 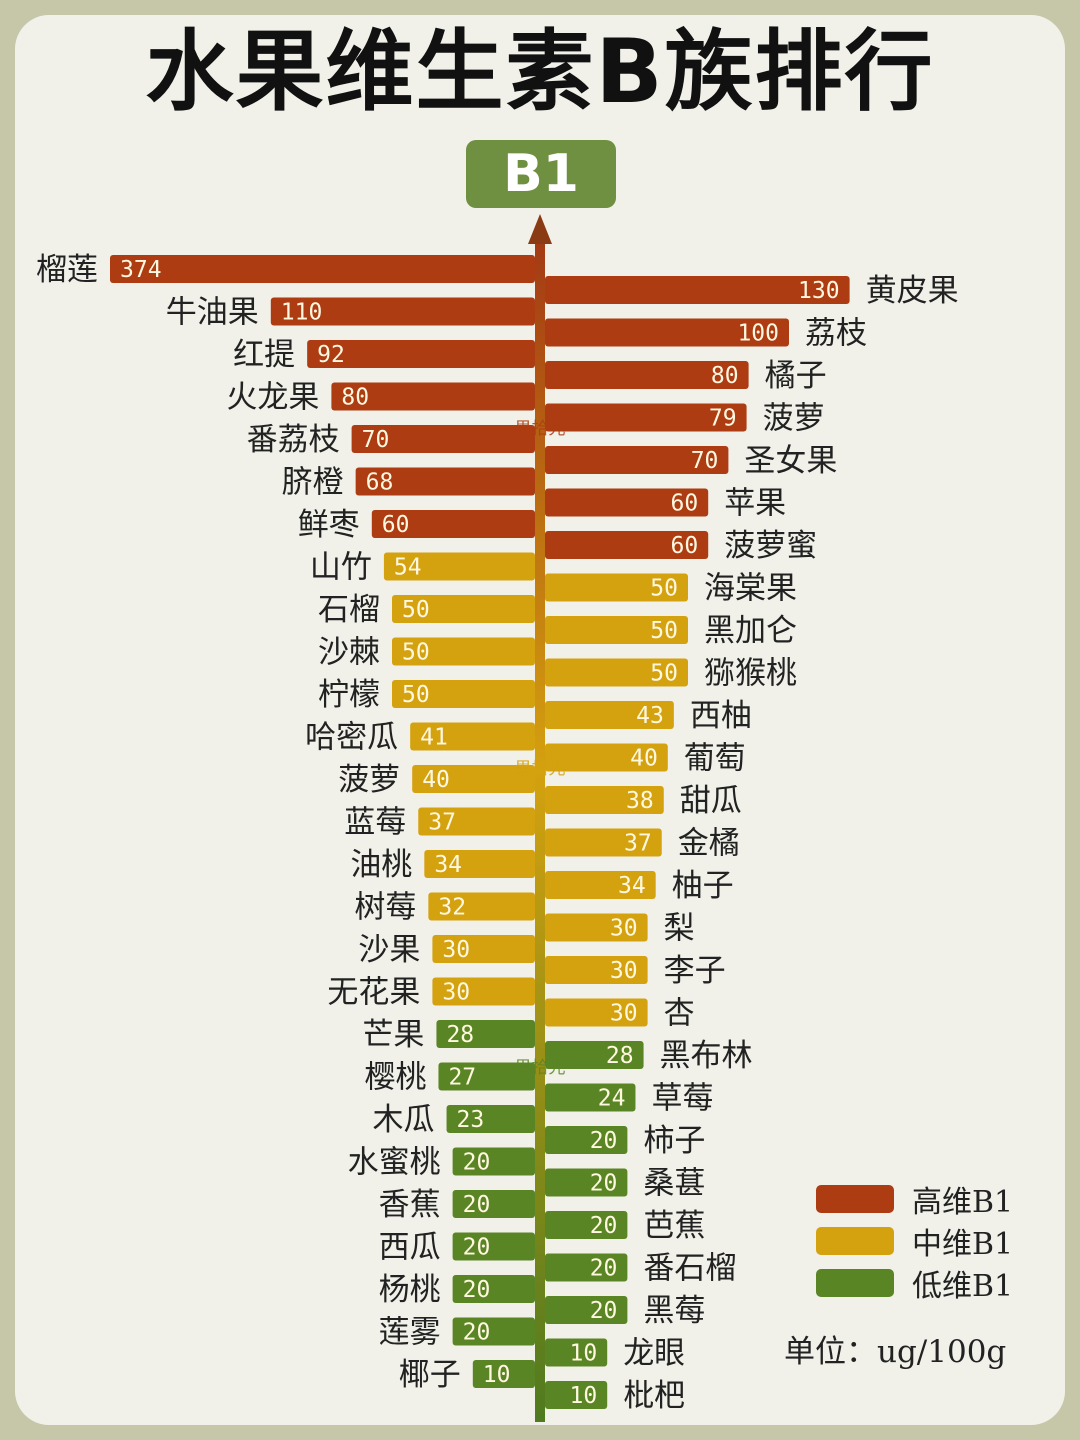 What do you see at coordinates (695, 971) in the screenshot?
I see `fruit-label-right-17: 李子` at bounding box center [695, 971].